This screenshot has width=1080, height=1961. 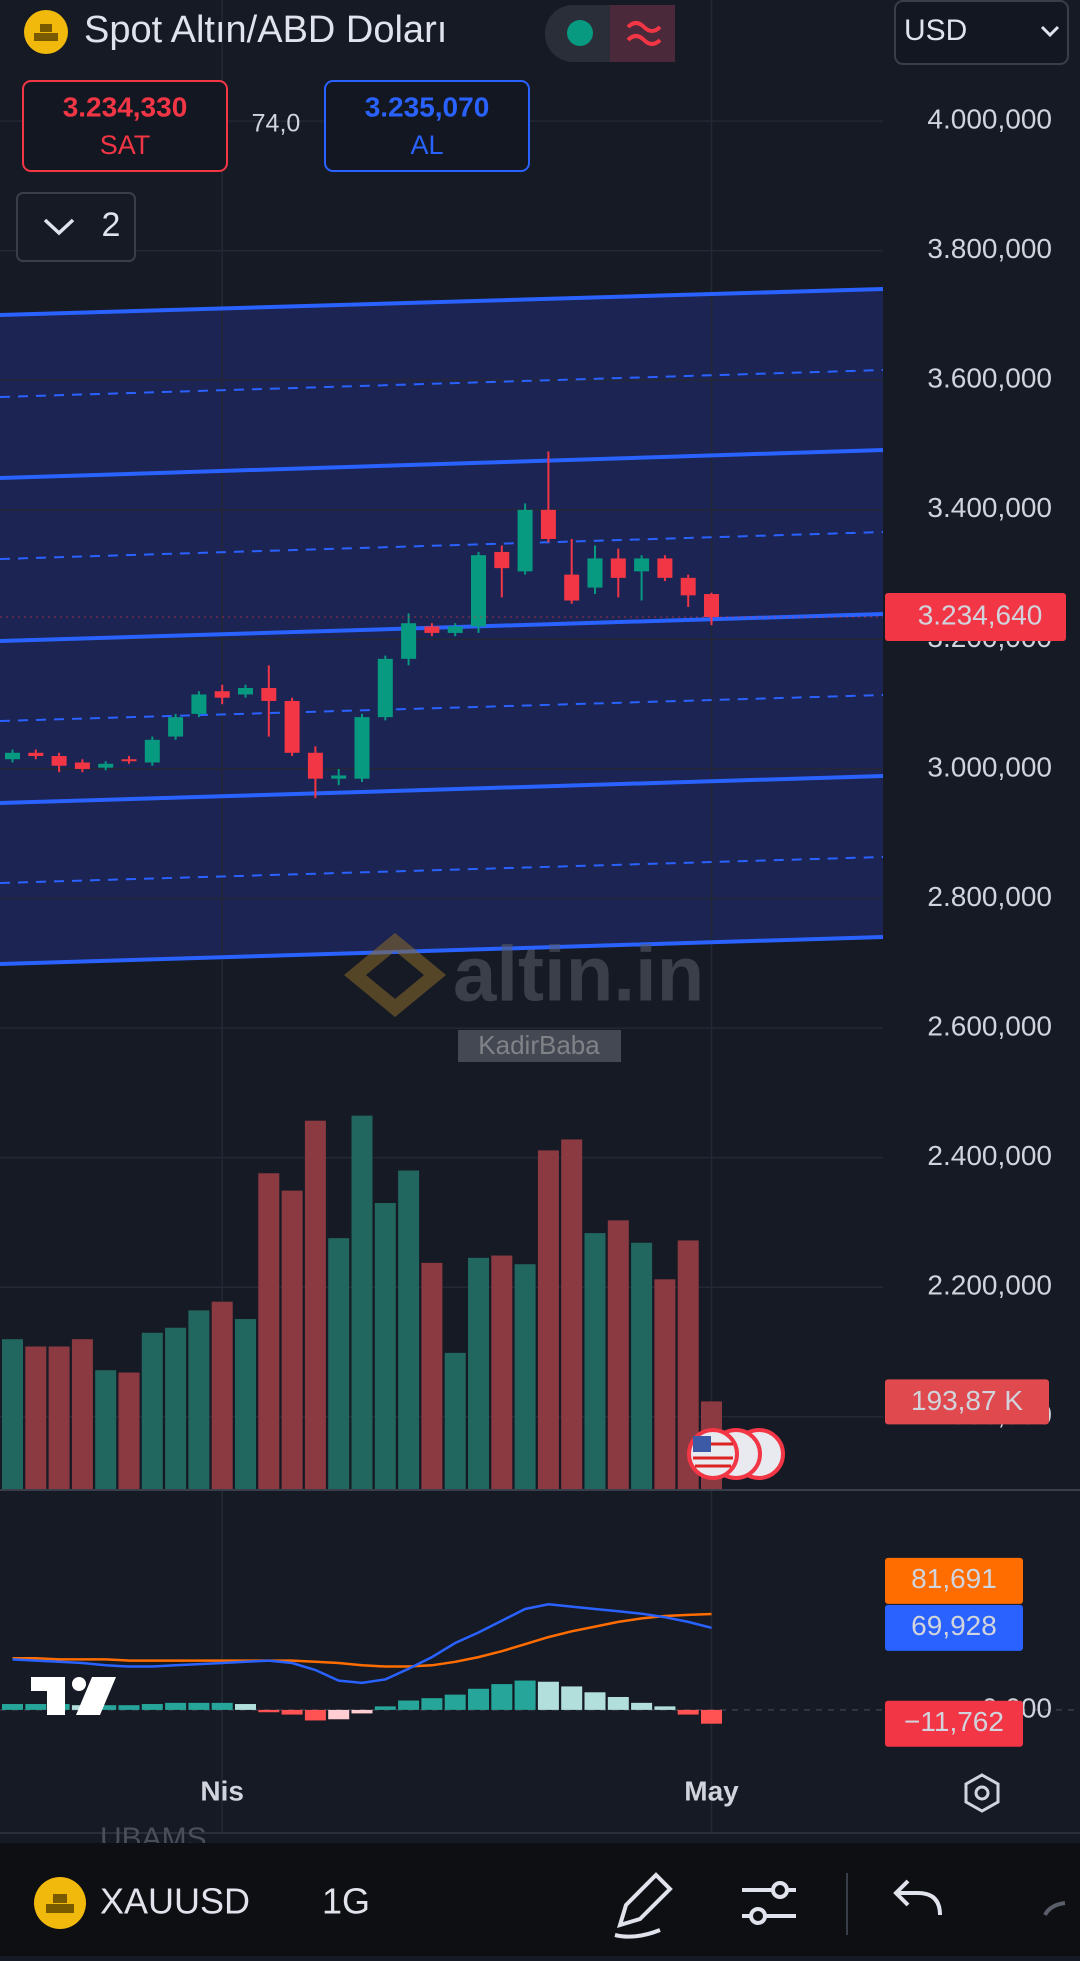 I want to click on indicators-tool, so click(x=769, y=1903).